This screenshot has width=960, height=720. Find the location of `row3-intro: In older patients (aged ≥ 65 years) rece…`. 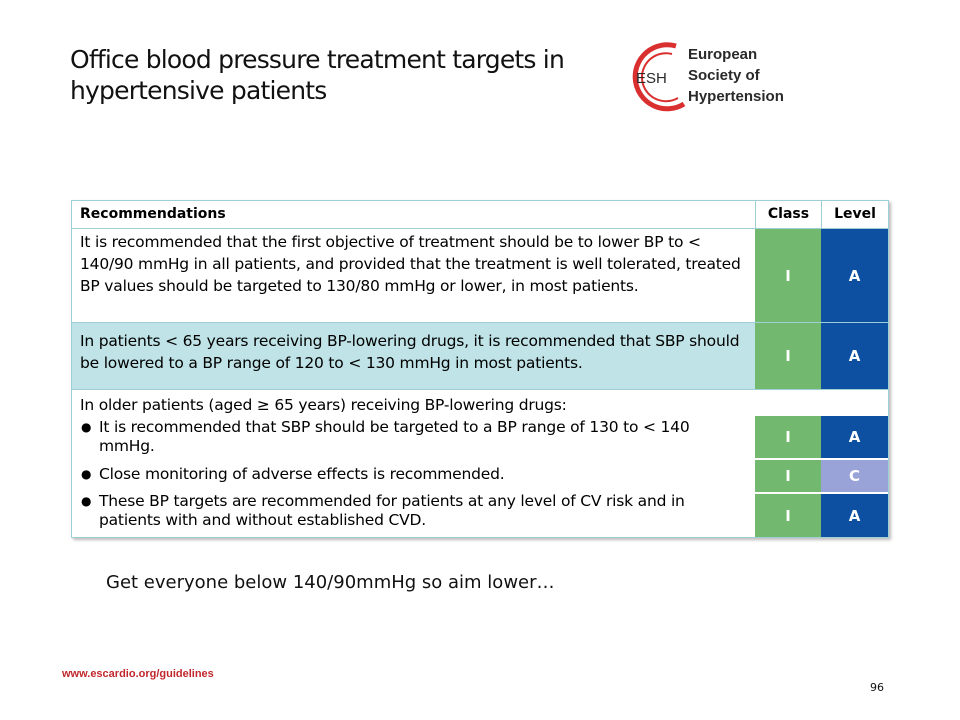

row3-intro: In older patients (aged ≥ 65 years) rece… is located at coordinates (323, 405).